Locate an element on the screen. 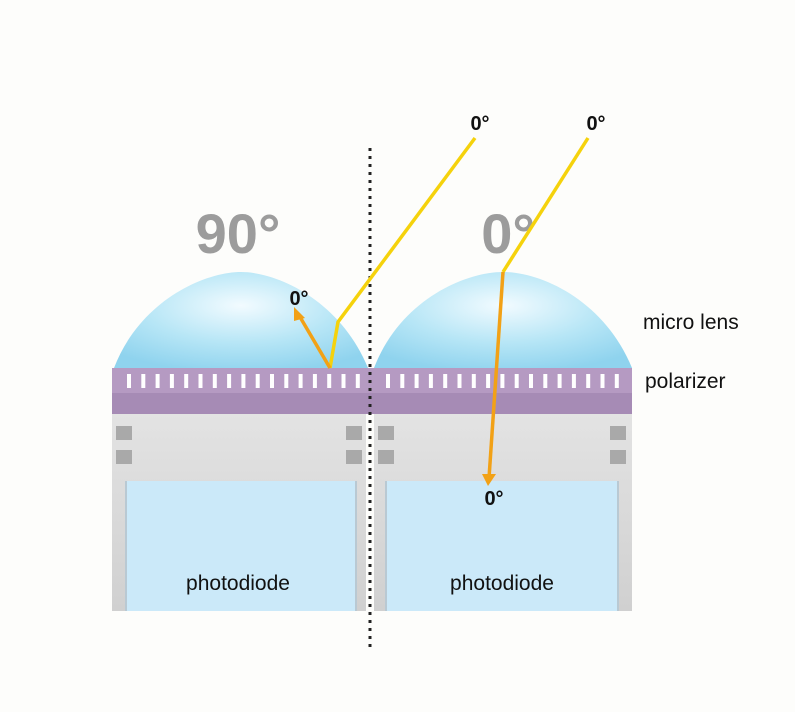 Image resolution: width=795 pixels, height=712 pixels. photodiode-label-left: photodiode is located at coordinates (238, 583).